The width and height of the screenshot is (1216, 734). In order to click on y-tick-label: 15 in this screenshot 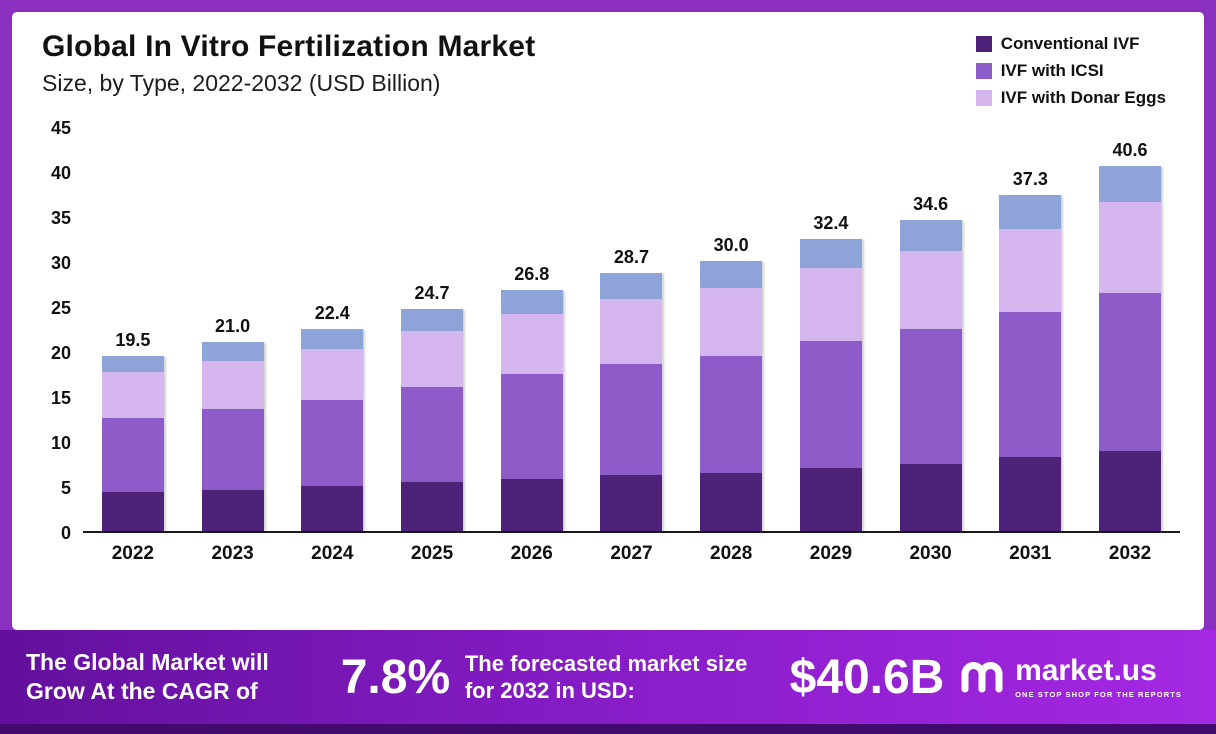, I will do `click(60, 398)`.